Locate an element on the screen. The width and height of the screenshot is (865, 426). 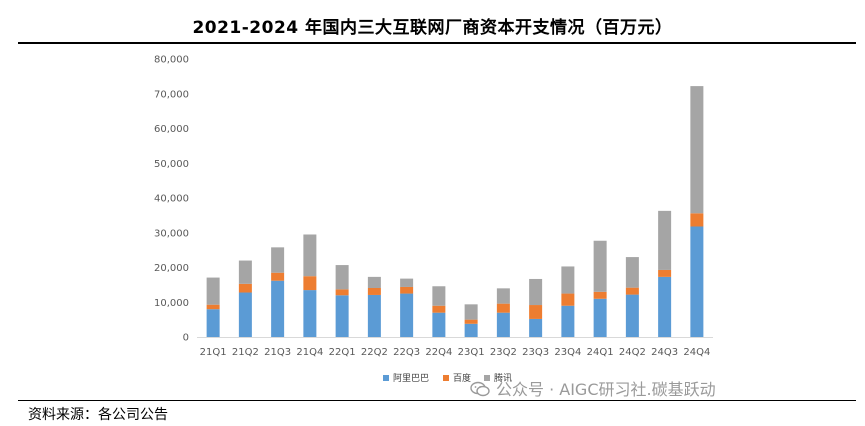
x-tick-label: 21Q3 is located at coordinates (277, 352).